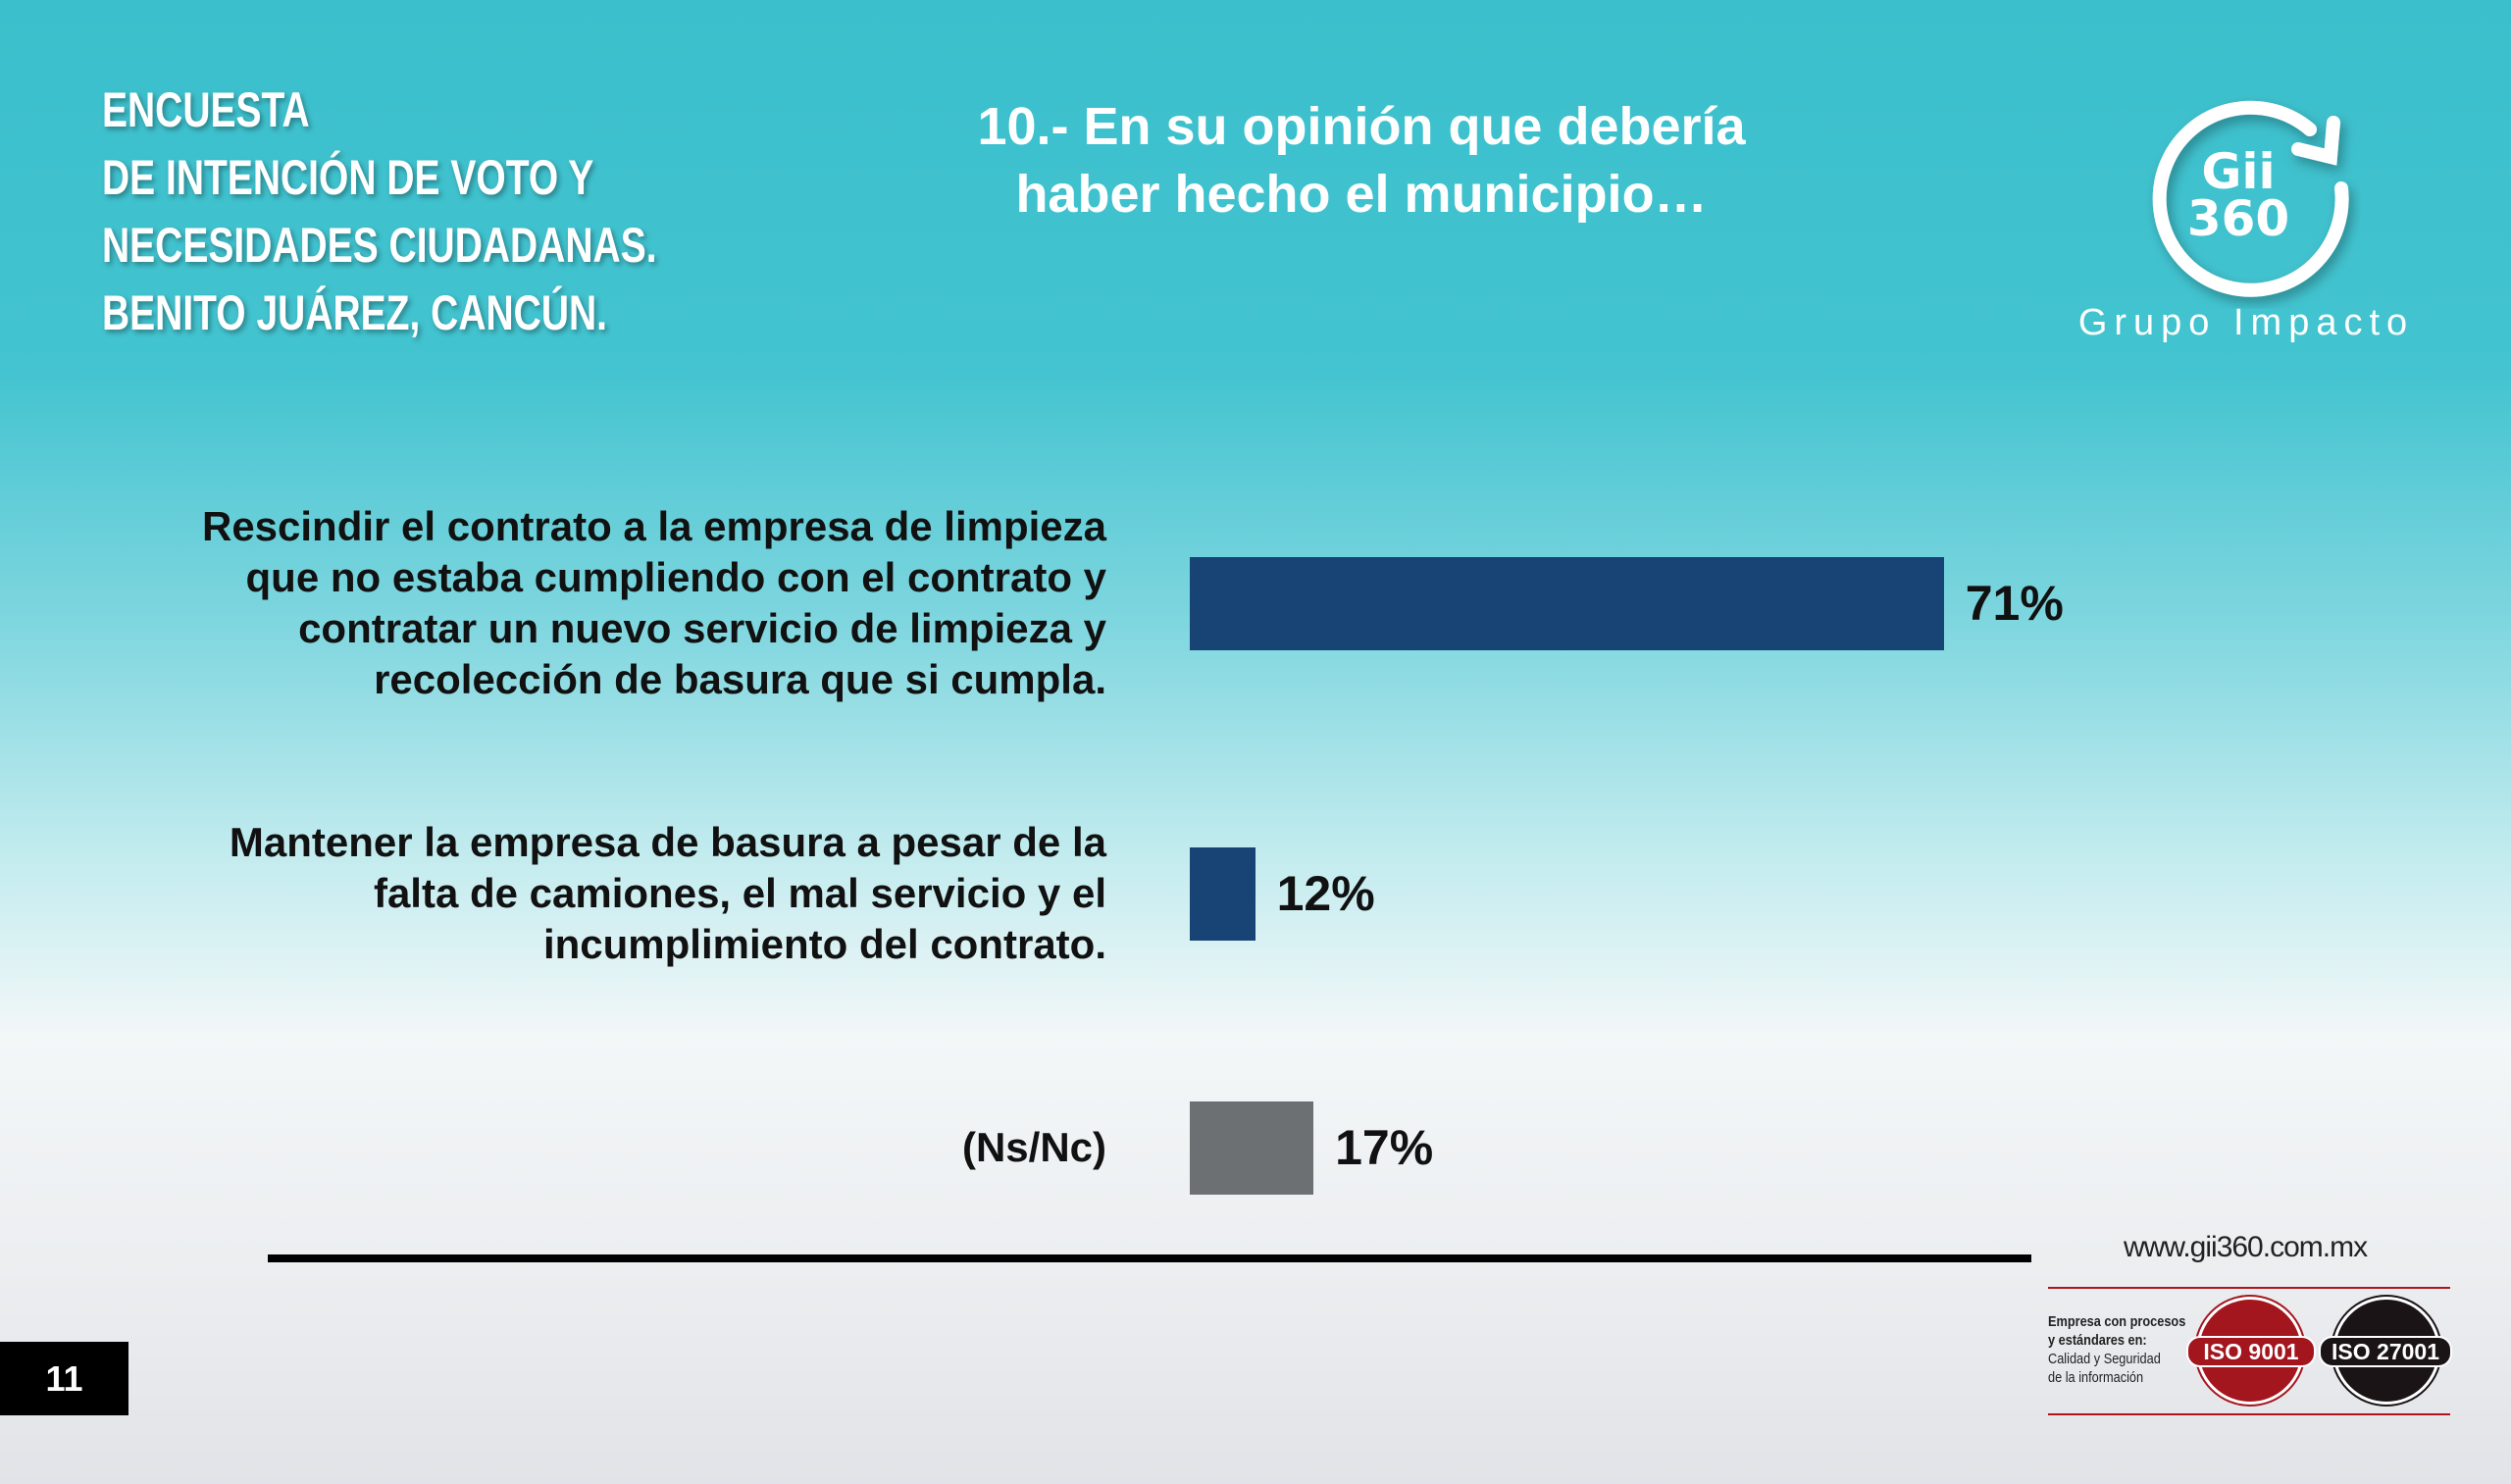 The width and height of the screenshot is (2511, 1484). I want to click on header-line: NECESIDADES CIUDADANAS., so click(379, 245).